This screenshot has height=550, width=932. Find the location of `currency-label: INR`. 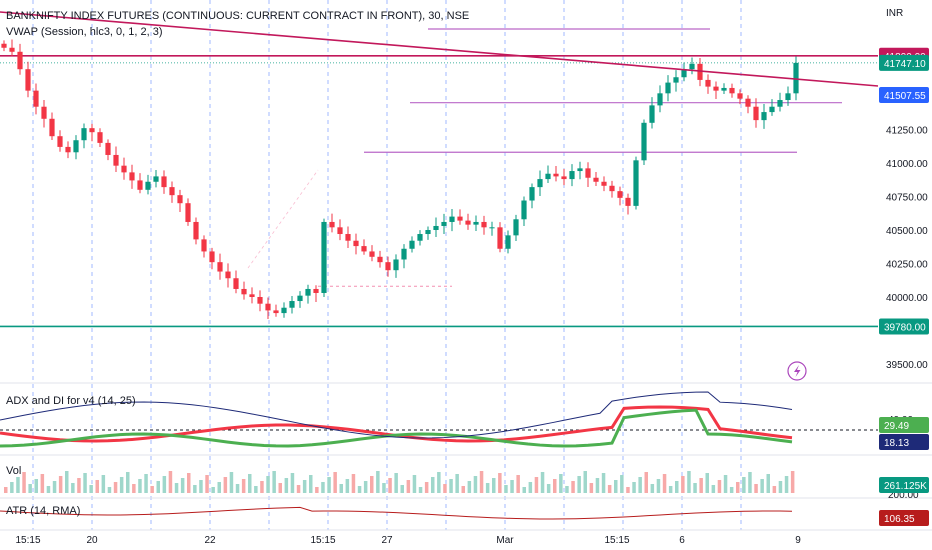

currency-label: INR is located at coordinates (894, 13).